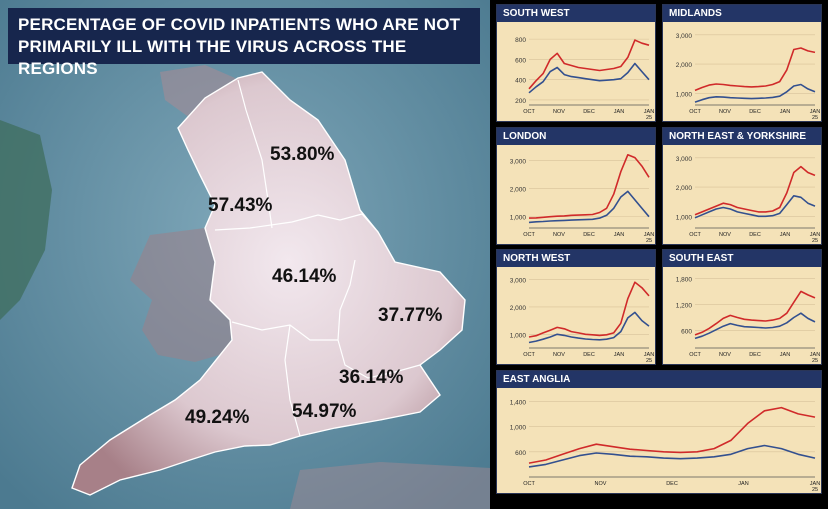 The height and width of the screenshot is (509, 828). What do you see at coordinates (520, 81) in the screenshot?
I see `y-tick-label: 400` at bounding box center [520, 81].